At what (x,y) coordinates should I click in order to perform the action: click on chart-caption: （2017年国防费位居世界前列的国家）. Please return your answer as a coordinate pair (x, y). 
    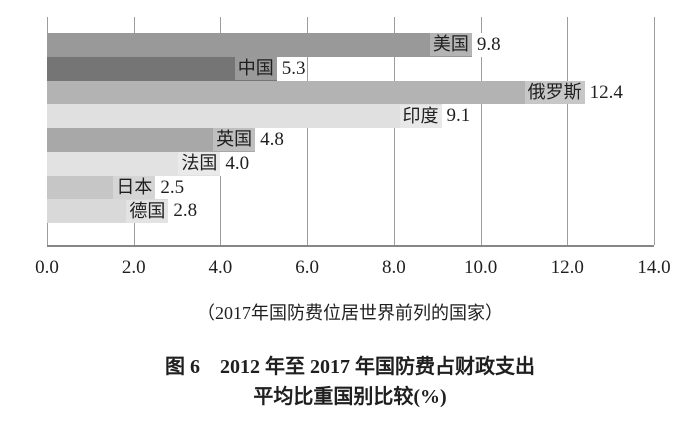
    Looking at the image, I should click on (350, 313).